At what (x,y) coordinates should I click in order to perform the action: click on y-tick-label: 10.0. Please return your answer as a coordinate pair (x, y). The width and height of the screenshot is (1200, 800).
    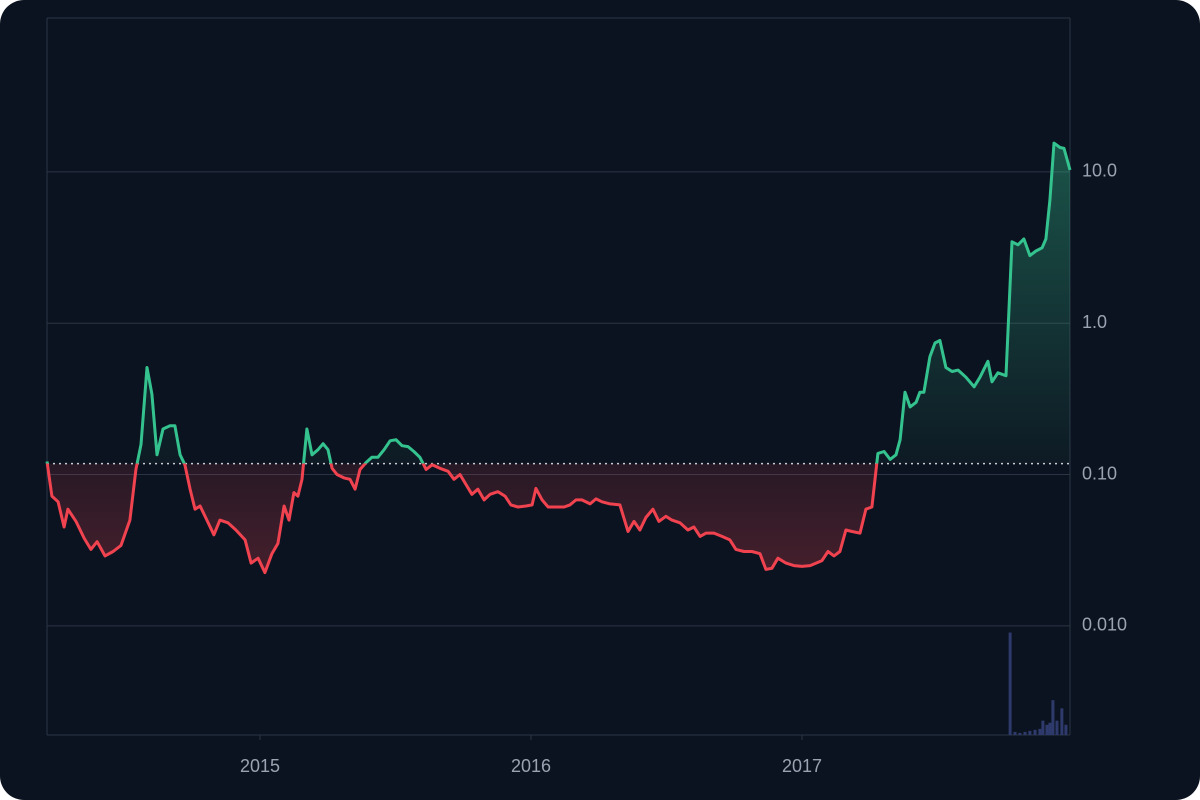
    Looking at the image, I should click on (1099, 171).